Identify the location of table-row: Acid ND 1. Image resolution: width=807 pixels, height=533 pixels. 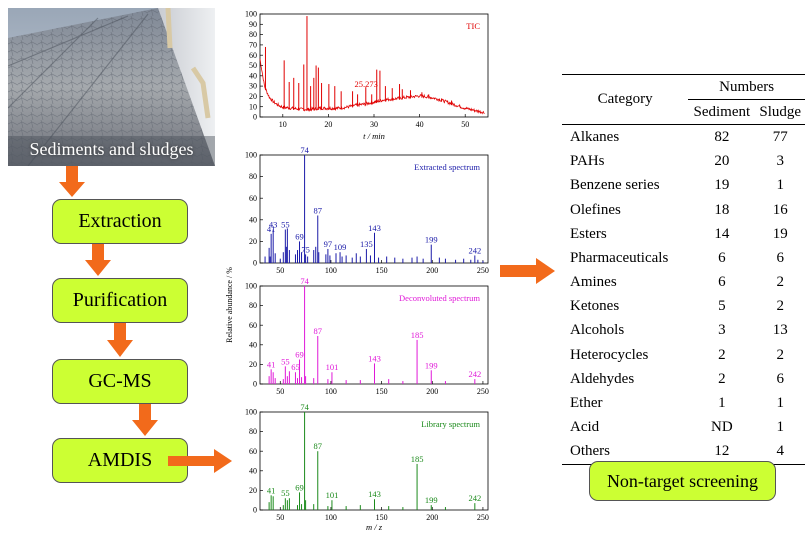
(683, 428).